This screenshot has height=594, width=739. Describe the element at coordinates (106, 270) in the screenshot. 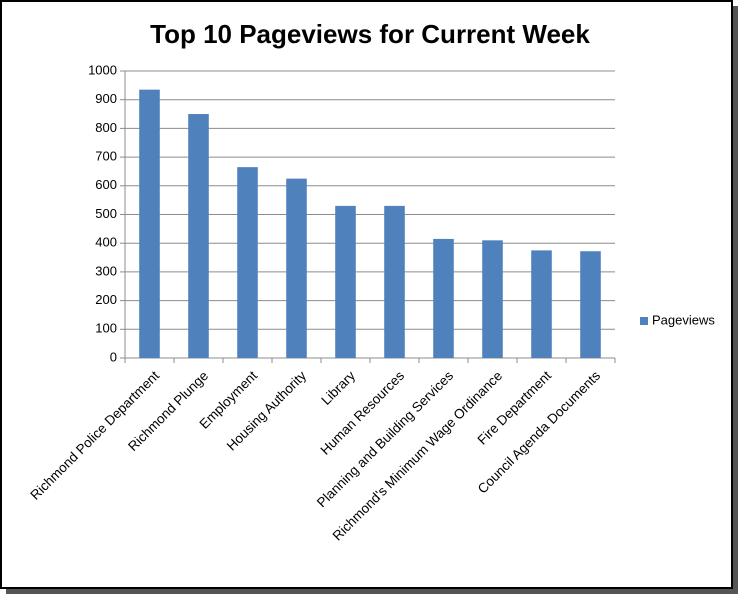

I see `y-tick-label: 300` at that location.